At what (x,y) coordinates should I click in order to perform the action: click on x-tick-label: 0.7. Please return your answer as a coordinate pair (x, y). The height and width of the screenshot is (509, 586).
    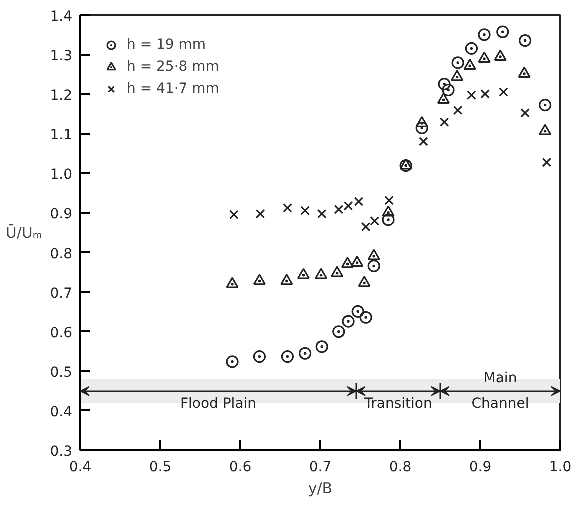
    Looking at the image, I should click on (320, 468).